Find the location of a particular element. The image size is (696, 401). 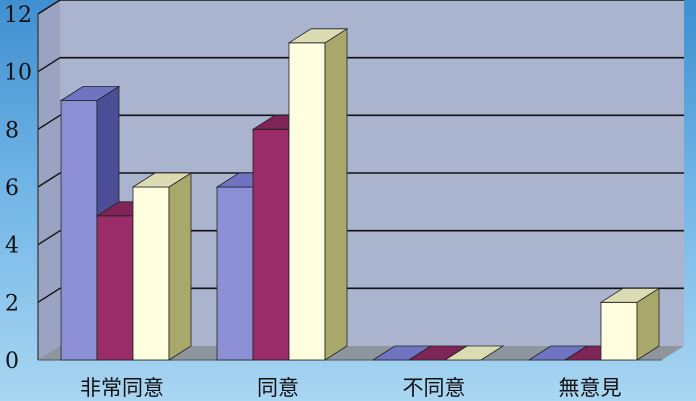

y-tick-label: 12 is located at coordinates (18, 15).